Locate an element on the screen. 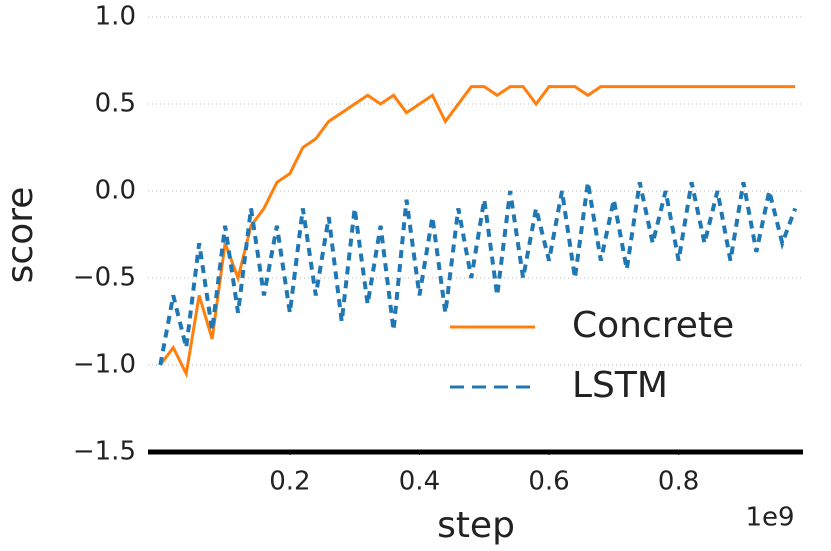 This screenshot has height=551, width=831. y-tick-label: 1.0 is located at coordinates (115, 17).